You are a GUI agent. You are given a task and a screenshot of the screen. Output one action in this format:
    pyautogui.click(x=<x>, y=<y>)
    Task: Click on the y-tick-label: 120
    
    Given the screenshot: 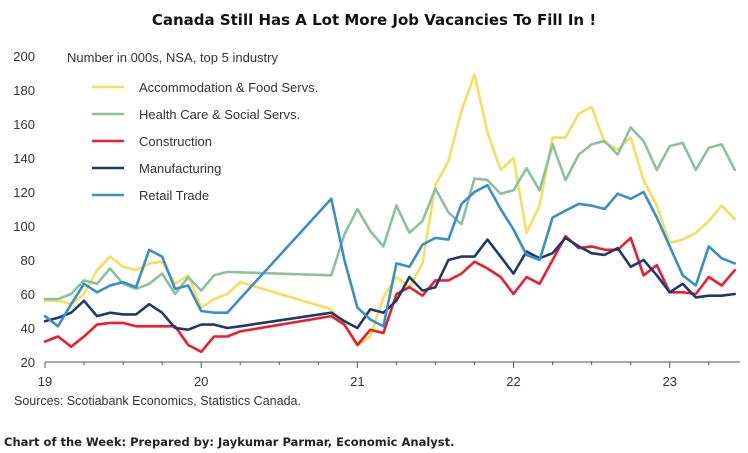 What is the action you would take?
    pyautogui.click(x=24, y=192)
    